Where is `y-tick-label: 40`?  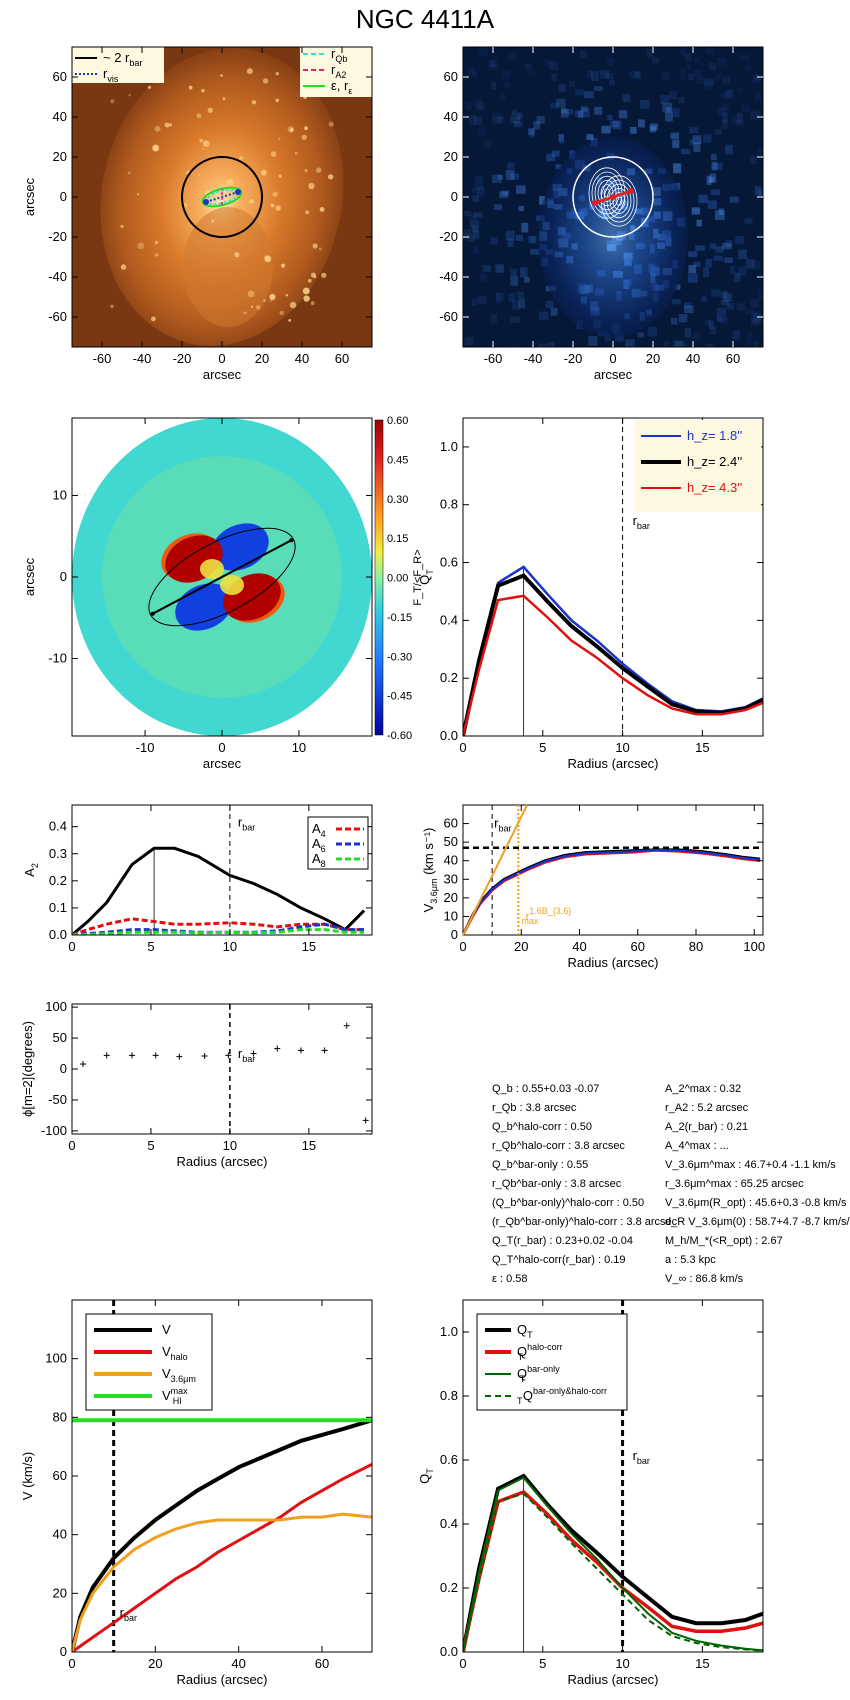
y-tick-label: 40 is located at coordinates (60, 116).